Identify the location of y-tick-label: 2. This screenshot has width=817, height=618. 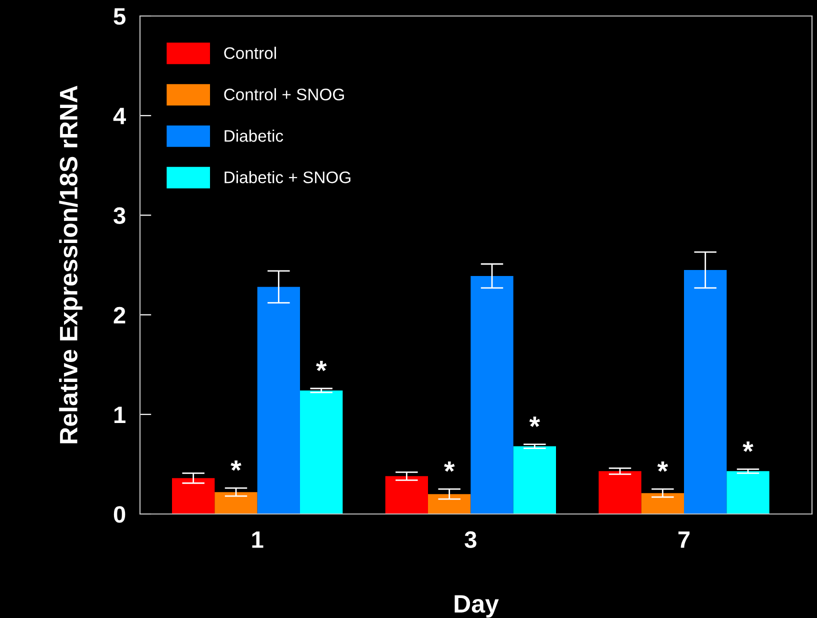
(120, 315).